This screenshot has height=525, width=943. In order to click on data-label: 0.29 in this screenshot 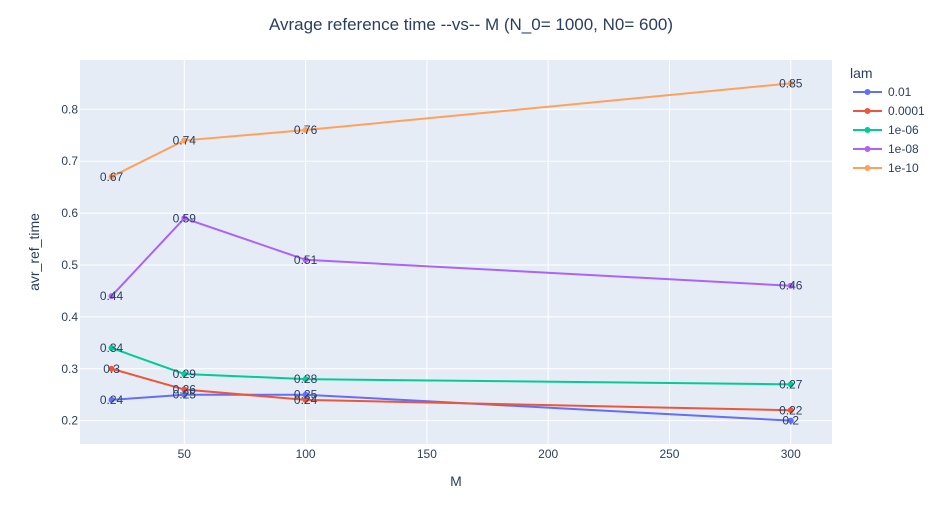, I will do `click(185, 374)`.